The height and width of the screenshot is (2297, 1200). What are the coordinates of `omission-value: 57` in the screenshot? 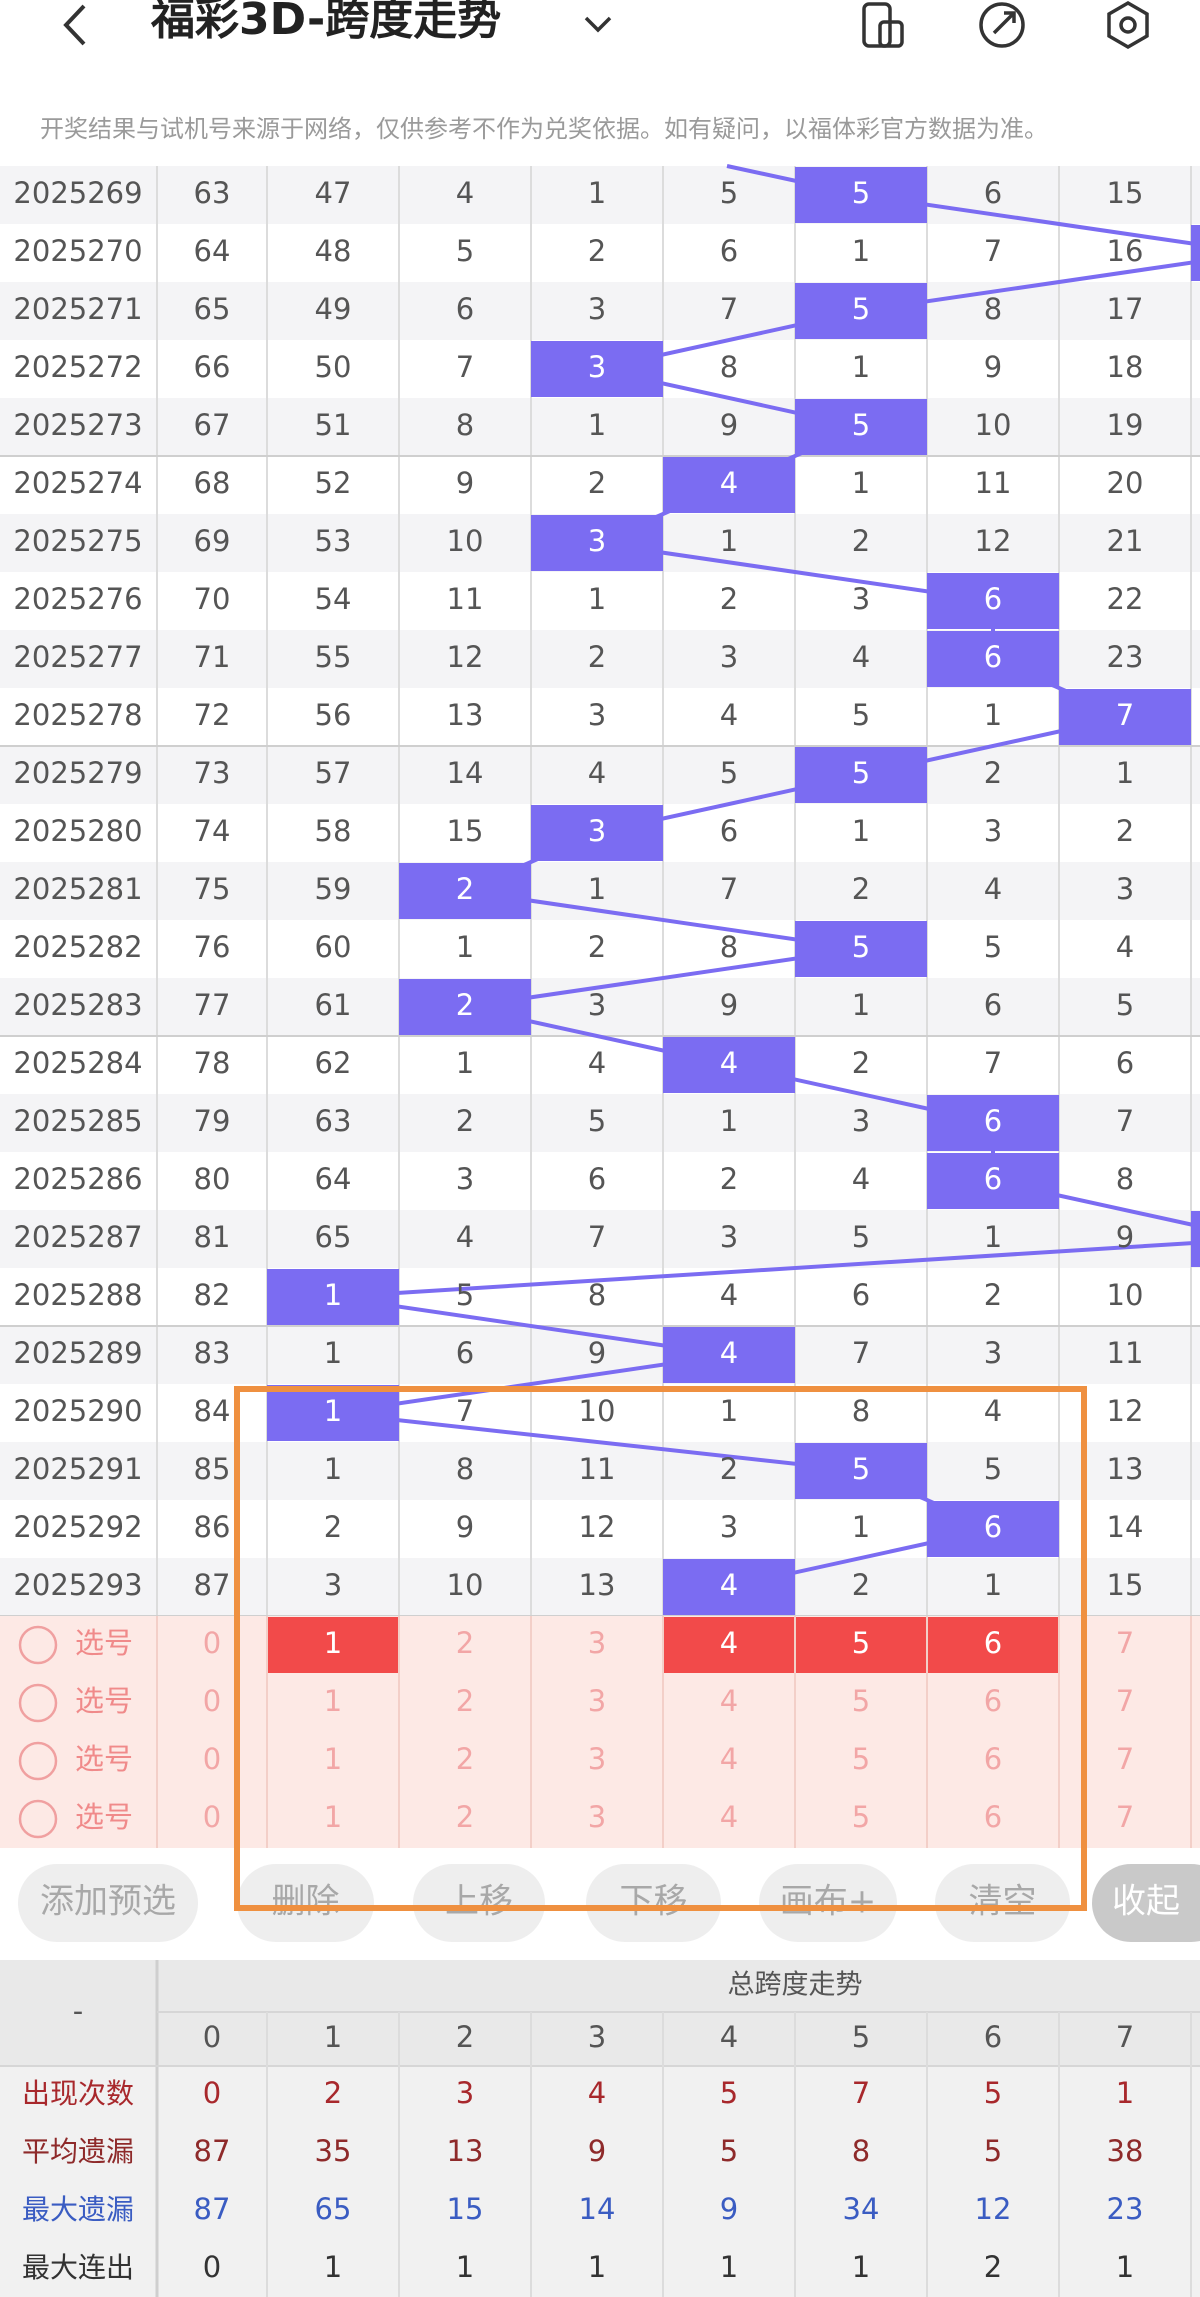 It's located at (333, 773).